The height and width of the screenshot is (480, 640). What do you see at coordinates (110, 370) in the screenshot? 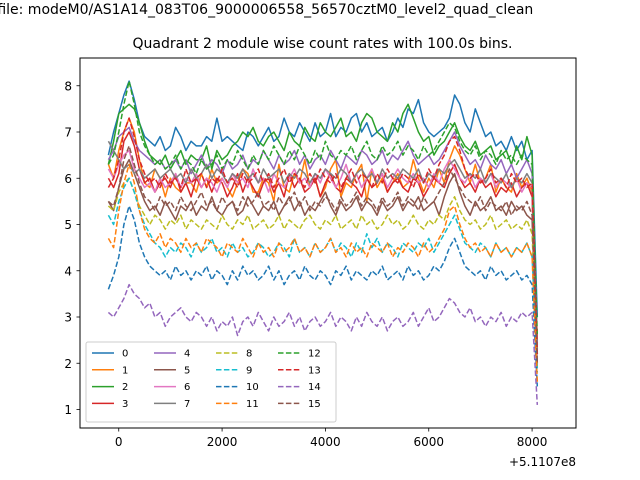
I see `legend-entry: 1` at bounding box center [110, 370].